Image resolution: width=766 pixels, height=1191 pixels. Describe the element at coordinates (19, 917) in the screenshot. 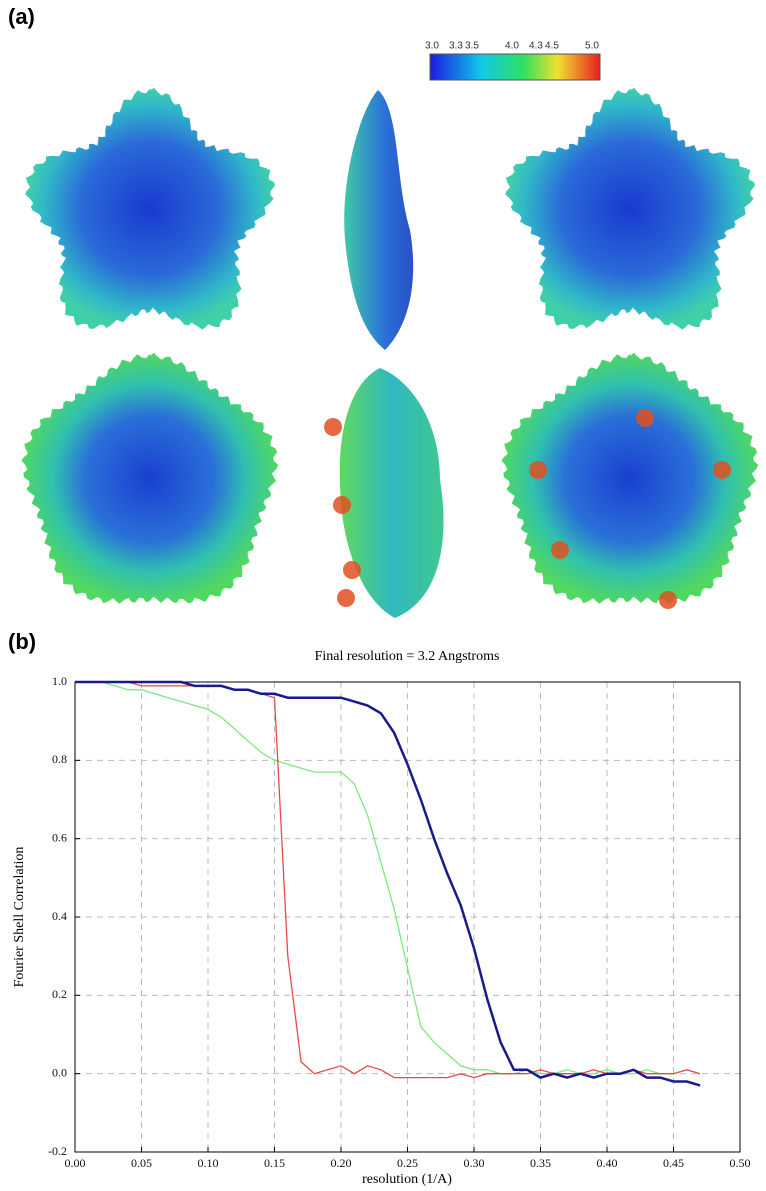

I see `y-axis-label: Fourier Shell Correlation` at that location.